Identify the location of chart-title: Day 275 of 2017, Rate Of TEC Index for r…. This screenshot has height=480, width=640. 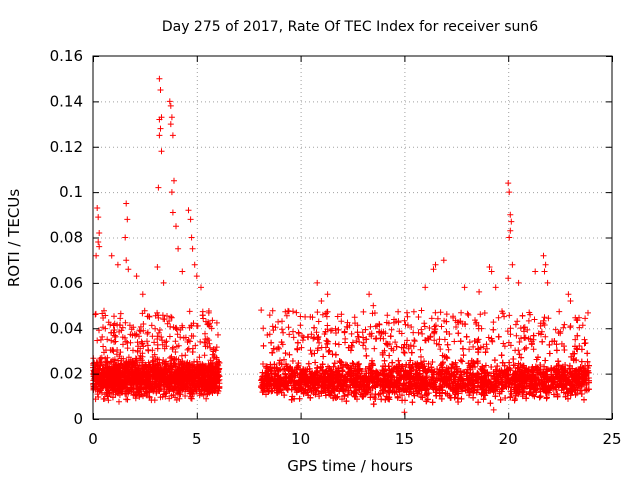
(350, 27).